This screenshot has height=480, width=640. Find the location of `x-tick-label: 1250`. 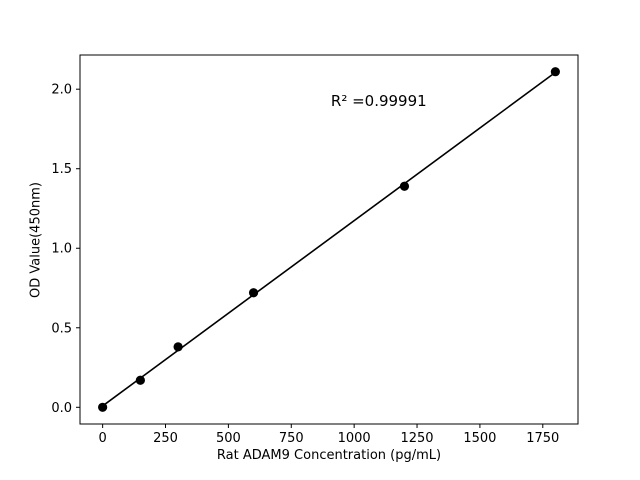

x-tick-label: 1250 is located at coordinates (416, 438).